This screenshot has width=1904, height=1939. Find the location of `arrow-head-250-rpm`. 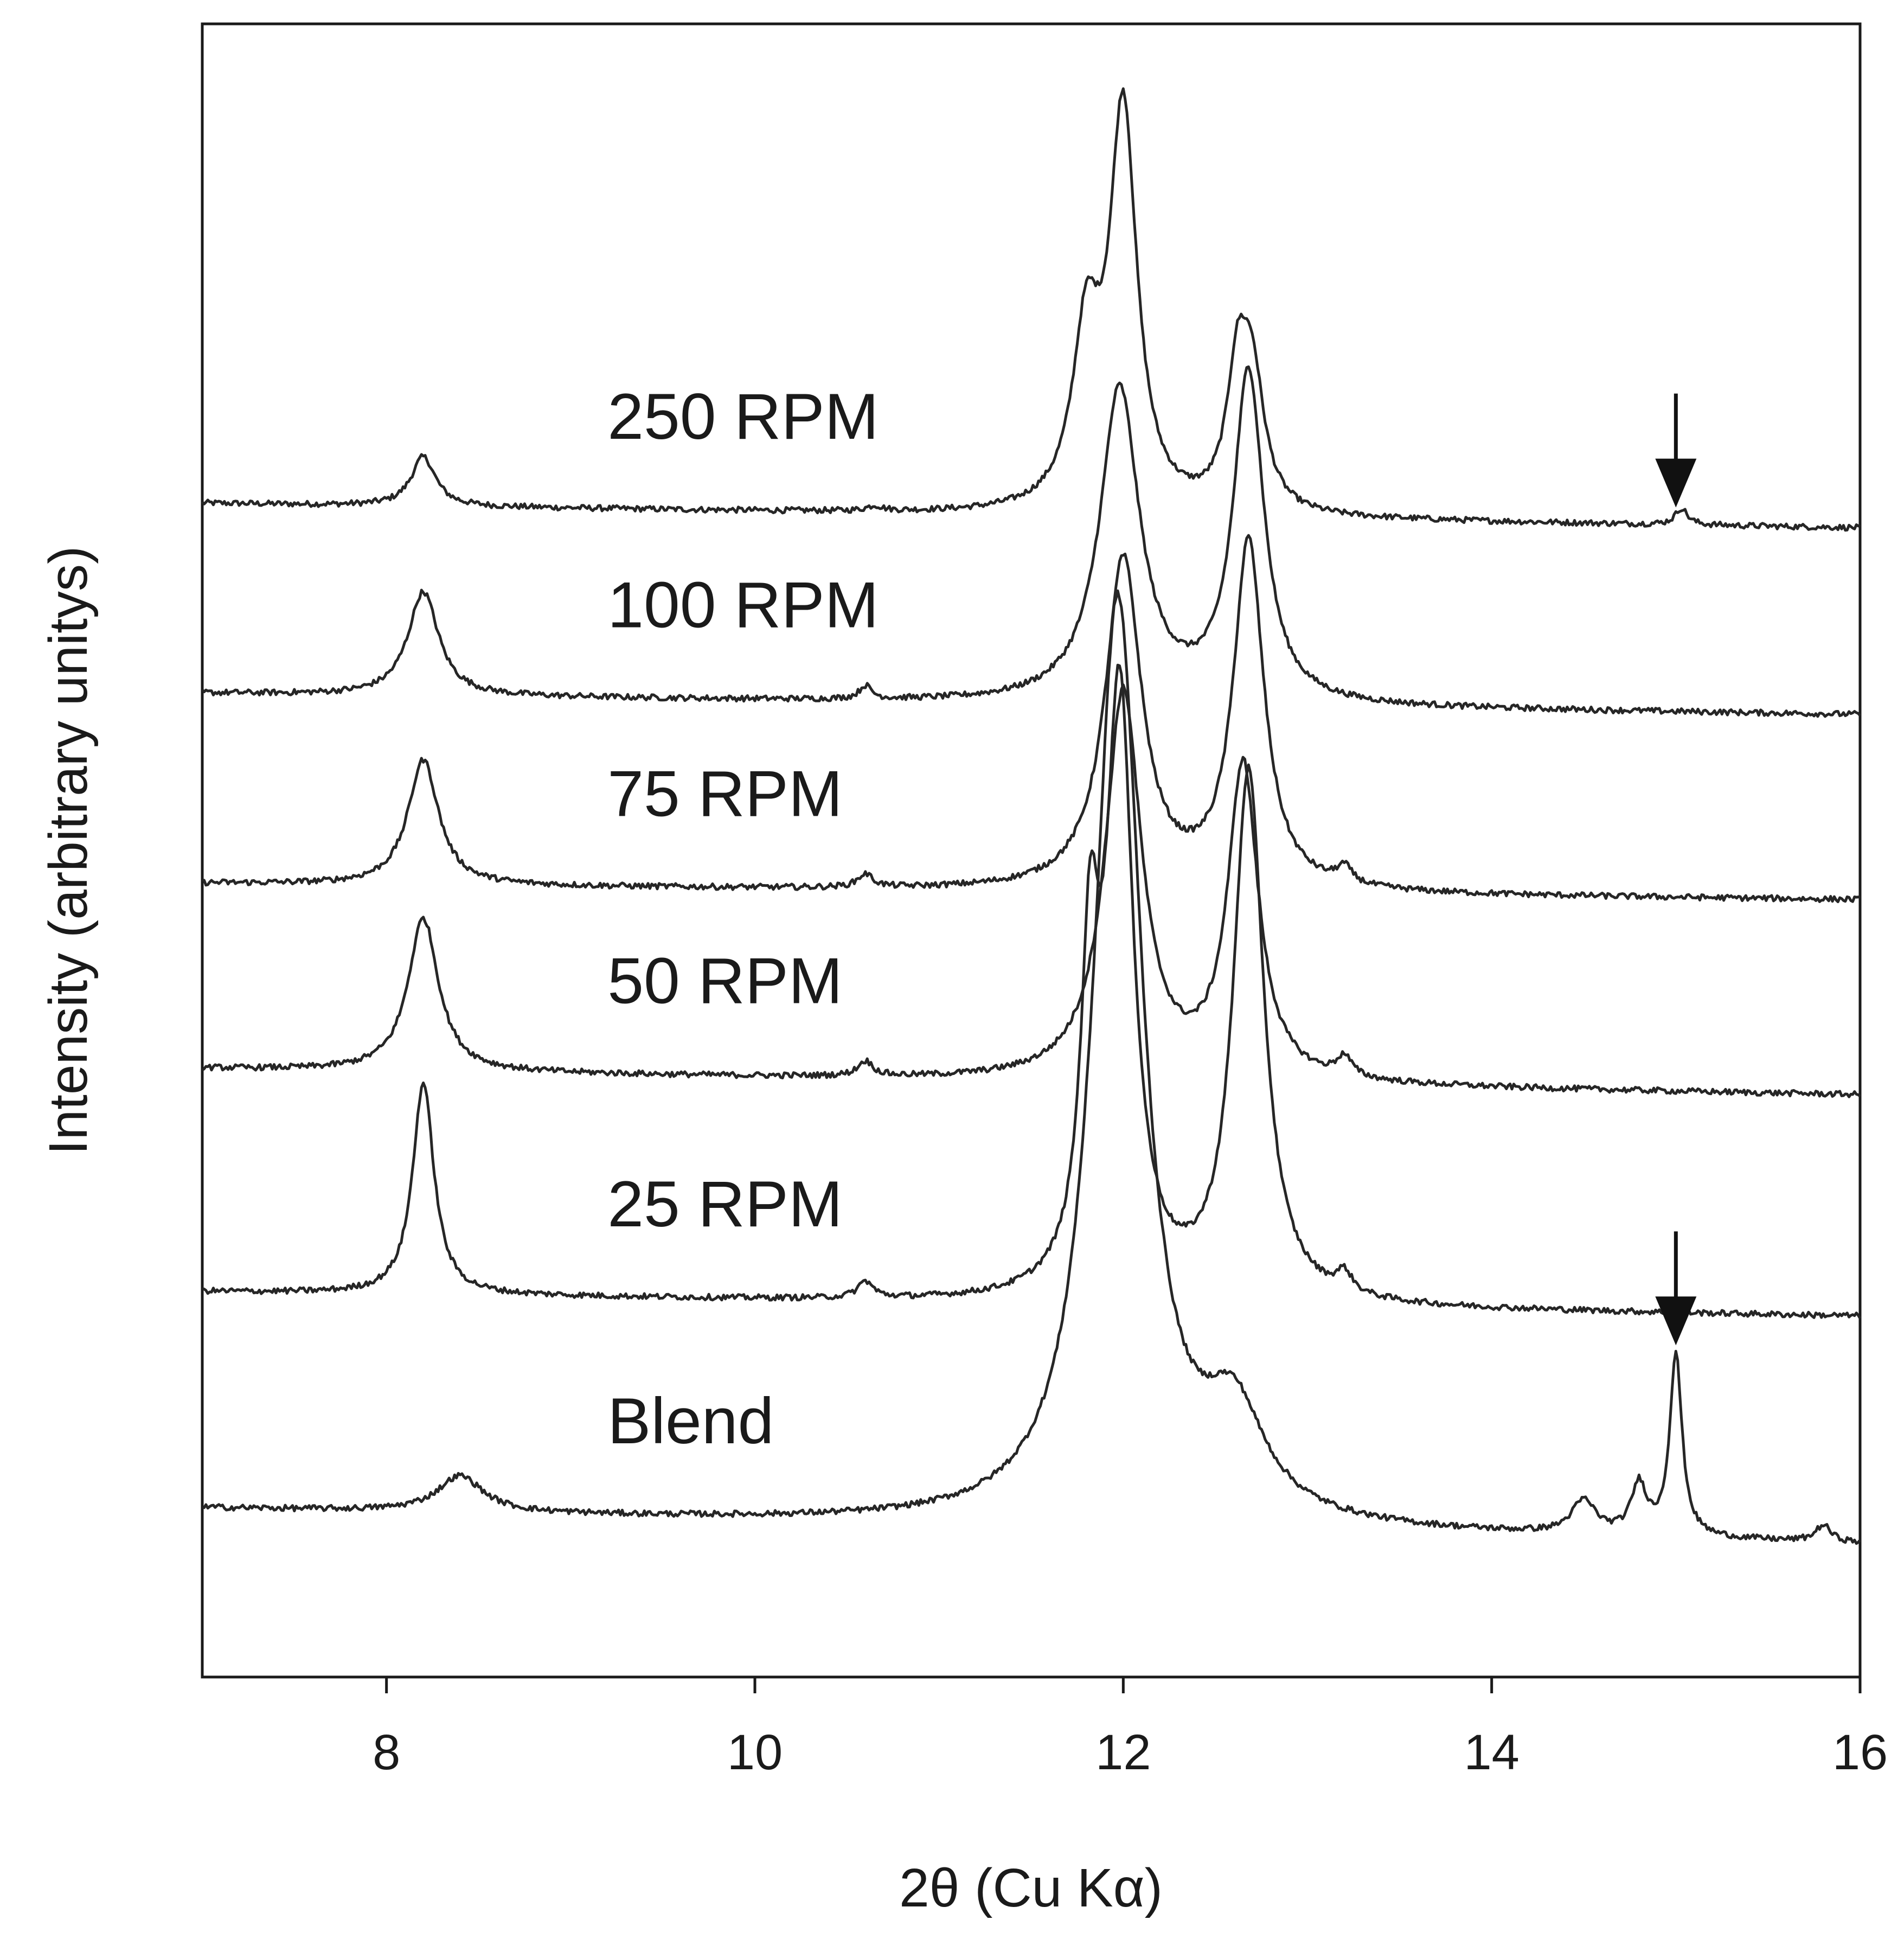

arrow-head-250-rpm is located at coordinates (1676, 483).